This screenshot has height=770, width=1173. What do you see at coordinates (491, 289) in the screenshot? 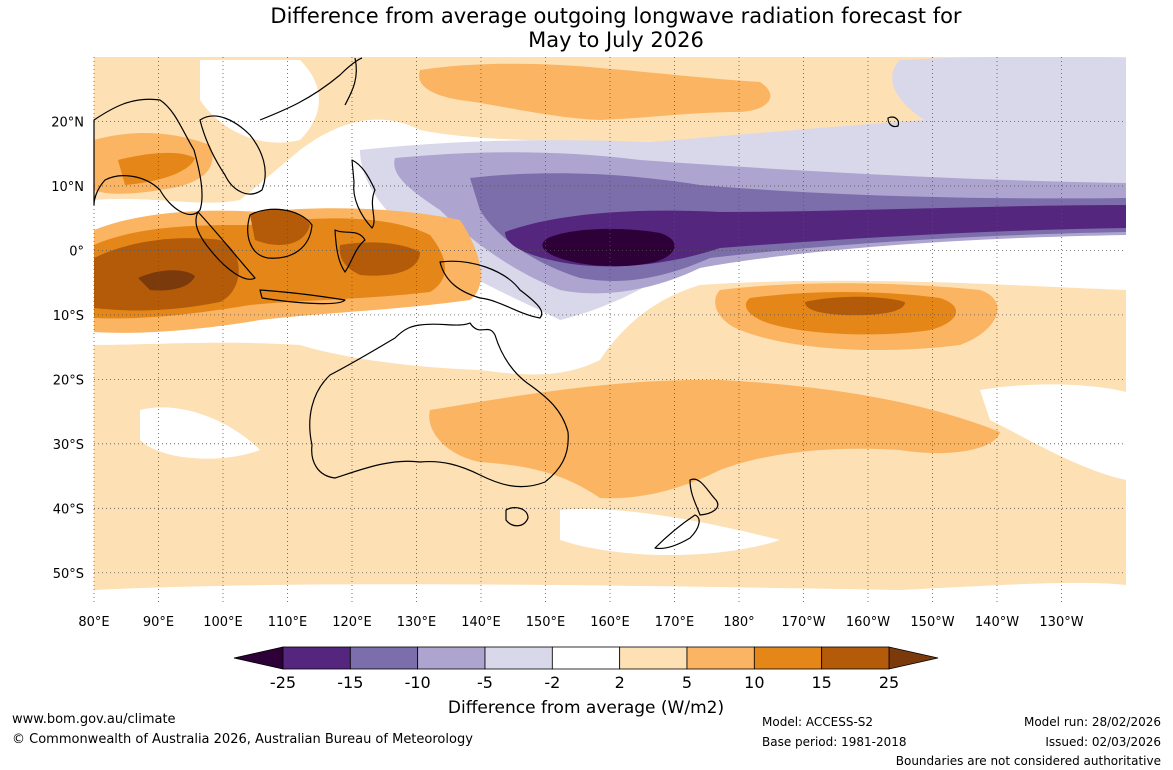
I see `new-guinea-coastline` at bounding box center [491, 289].